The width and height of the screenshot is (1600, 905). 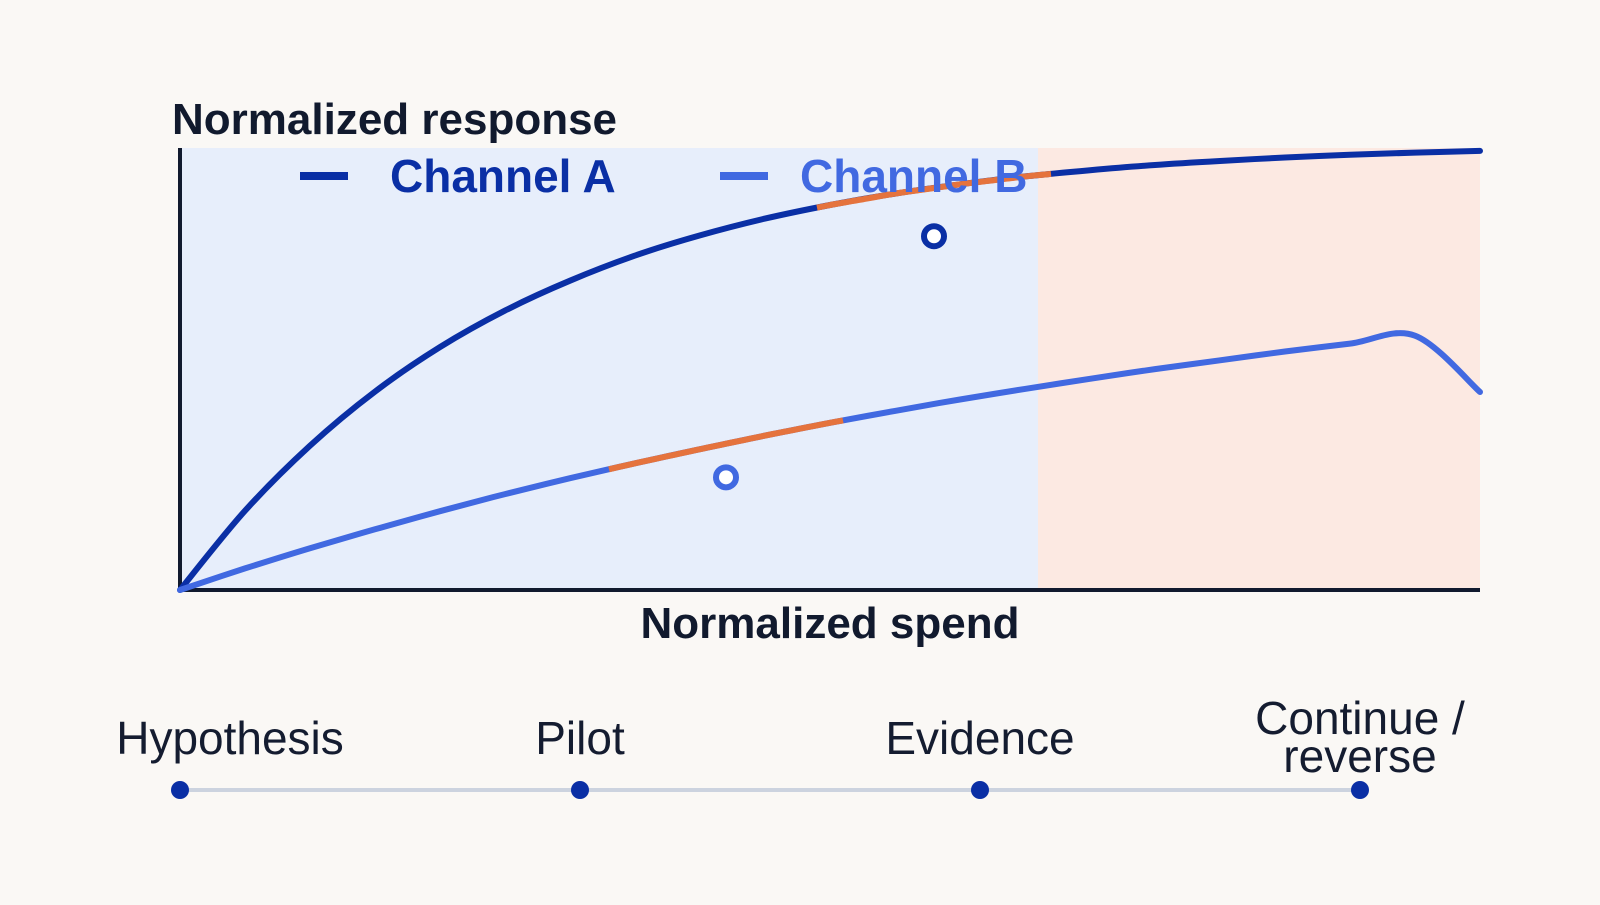 I want to click on marker-point-channel-a, so click(x=934, y=236).